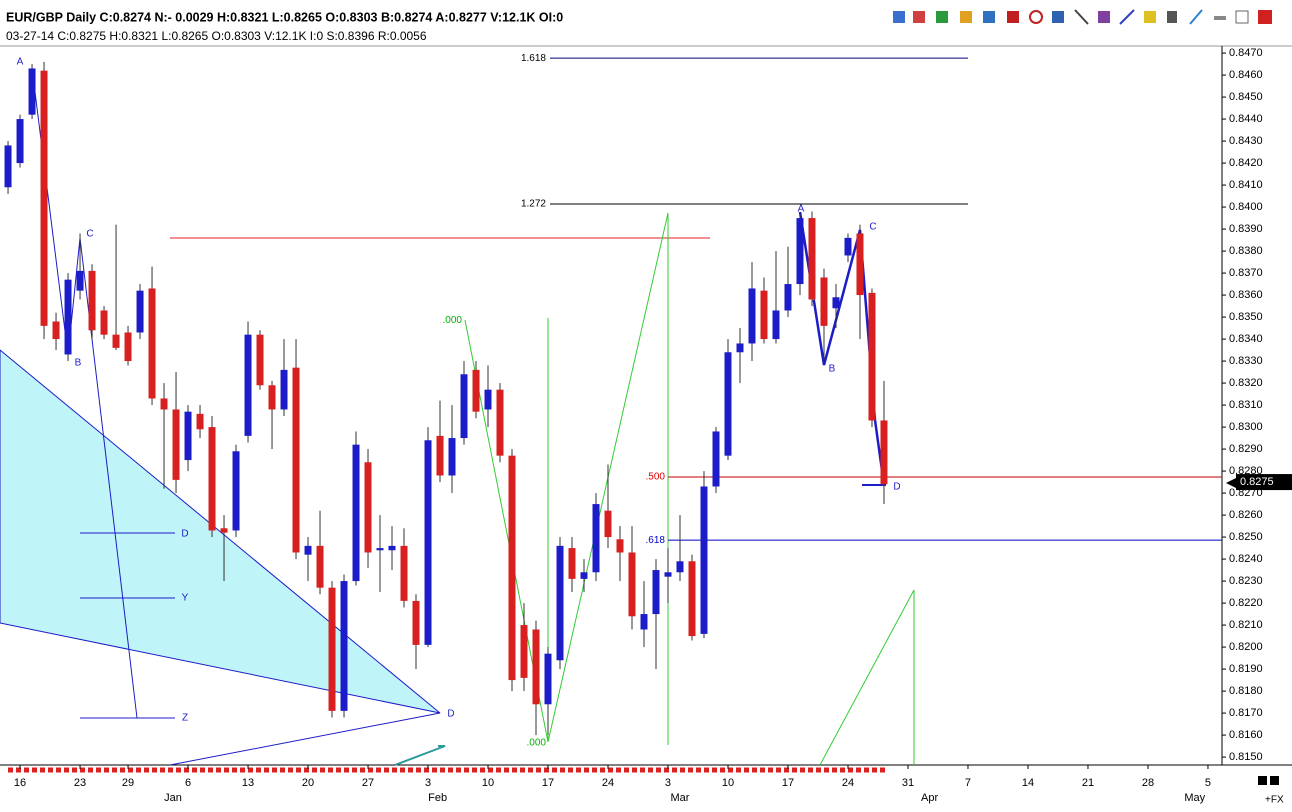  What do you see at coordinates (832, 369) in the screenshot?
I see `pattern-label: B` at bounding box center [832, 369].